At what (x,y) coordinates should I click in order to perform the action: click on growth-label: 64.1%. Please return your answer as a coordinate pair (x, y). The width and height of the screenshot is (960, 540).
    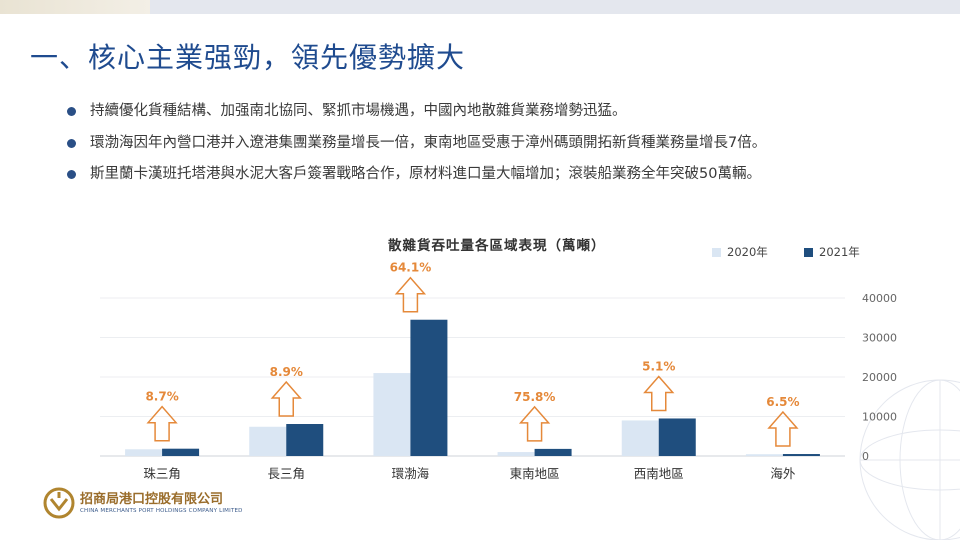
    Looking at the image, I should click on (411, 268).